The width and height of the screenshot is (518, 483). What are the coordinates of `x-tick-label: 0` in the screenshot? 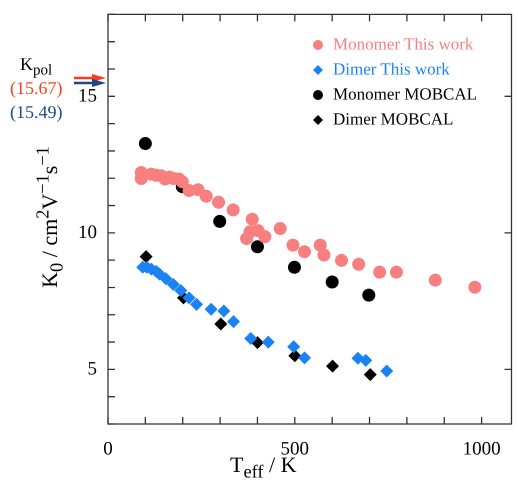 It's located at (108, 449).